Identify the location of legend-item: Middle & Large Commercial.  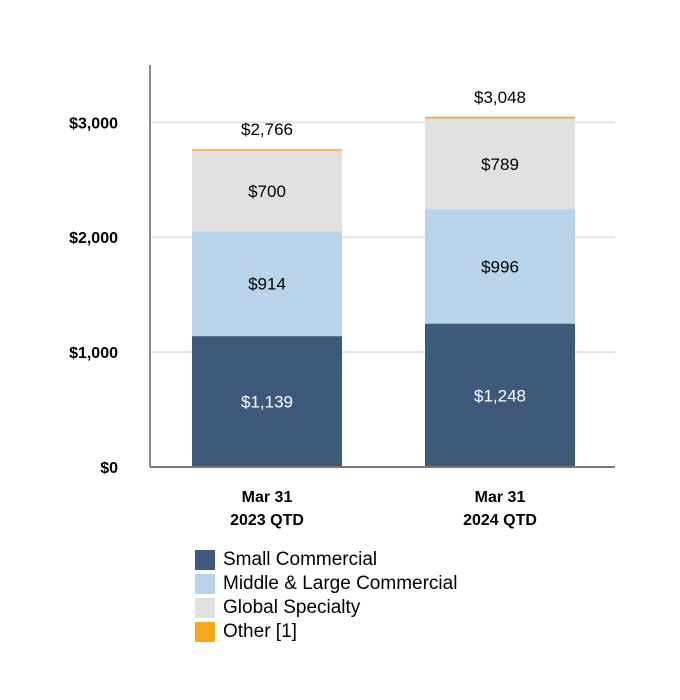
(326, 584).